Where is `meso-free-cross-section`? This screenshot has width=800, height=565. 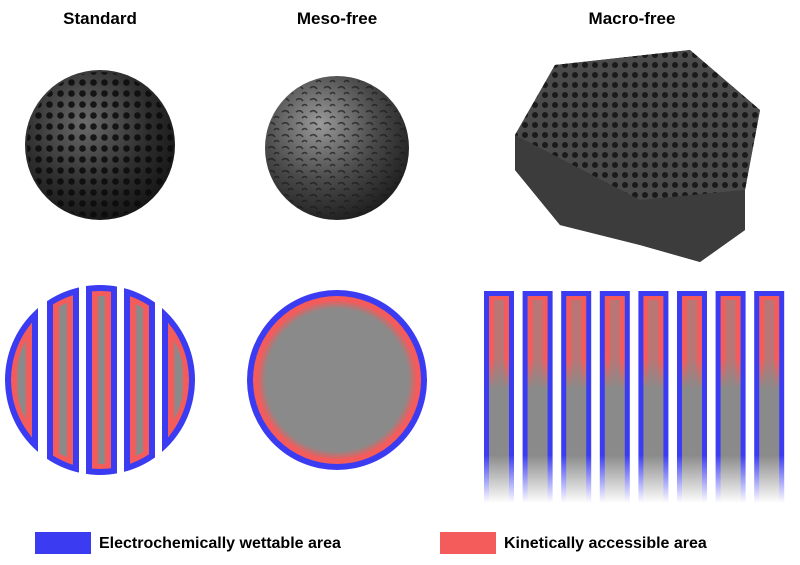 meso-free-cross-section is located at coordinates (337, 380).